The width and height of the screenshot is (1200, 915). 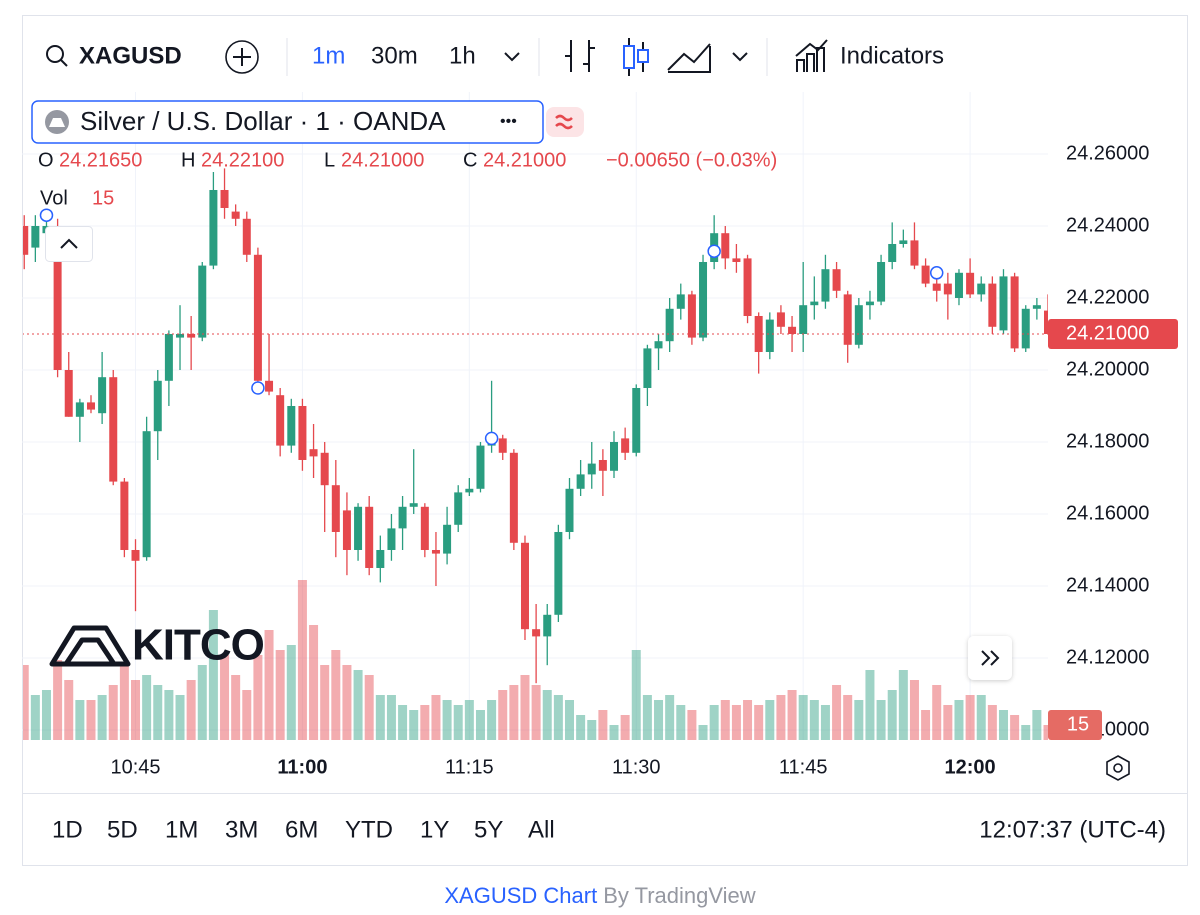 What do you see at coordinates (198, 645) in the screenshot?
I see `watermark-text: KITCO` at bounding box center [198, 645].